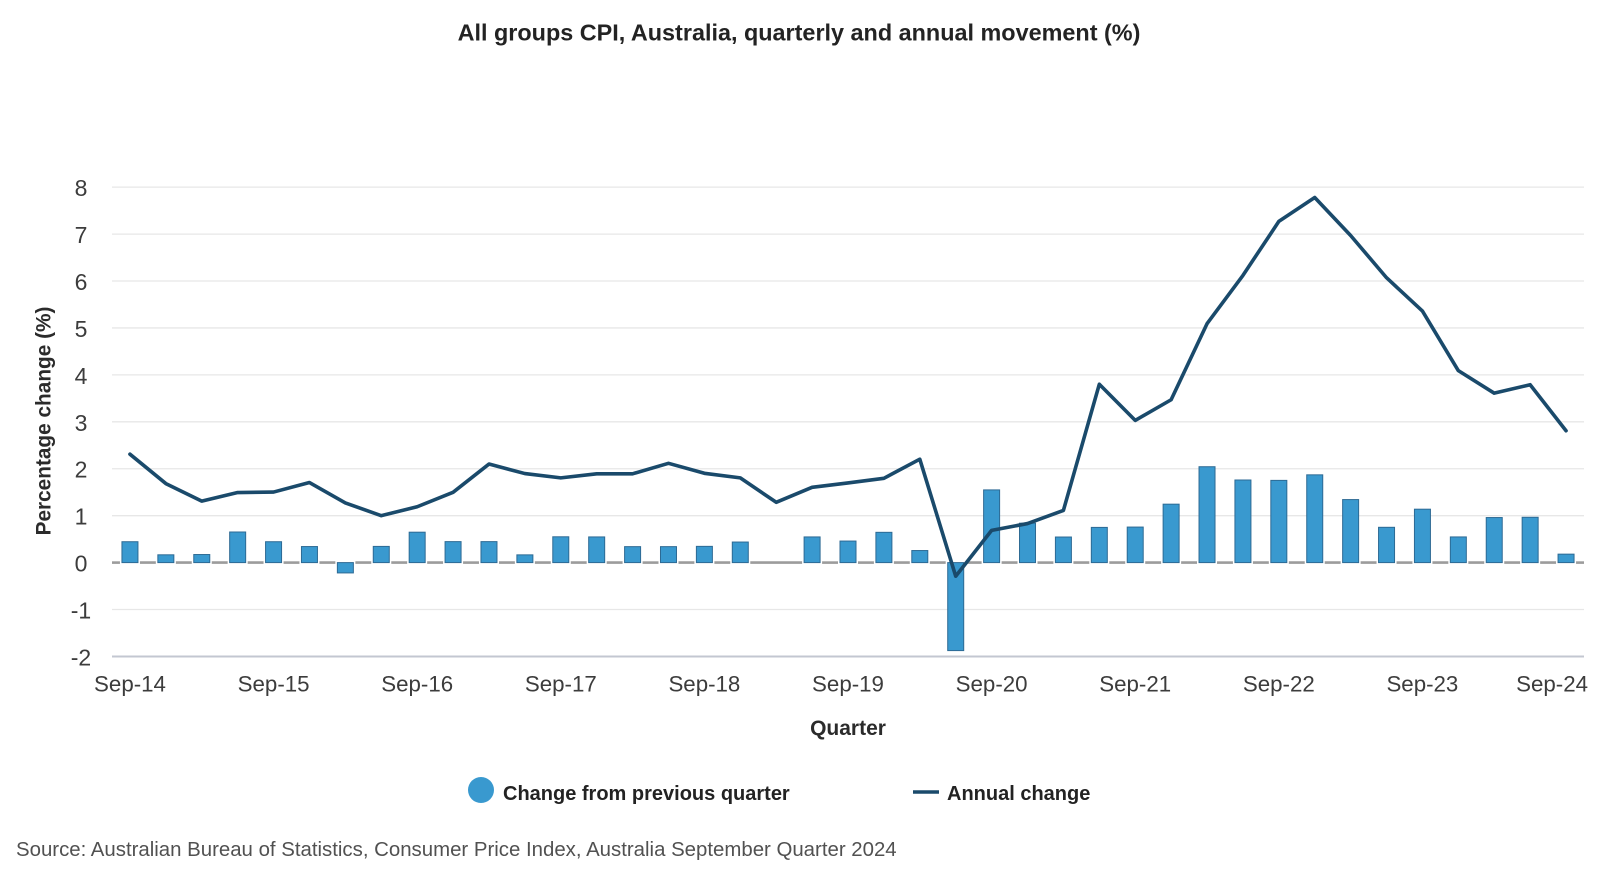 The height and width of the screenshot is (894, 1600). I want to click on svg-text: Sep-18, so click(704, 684).